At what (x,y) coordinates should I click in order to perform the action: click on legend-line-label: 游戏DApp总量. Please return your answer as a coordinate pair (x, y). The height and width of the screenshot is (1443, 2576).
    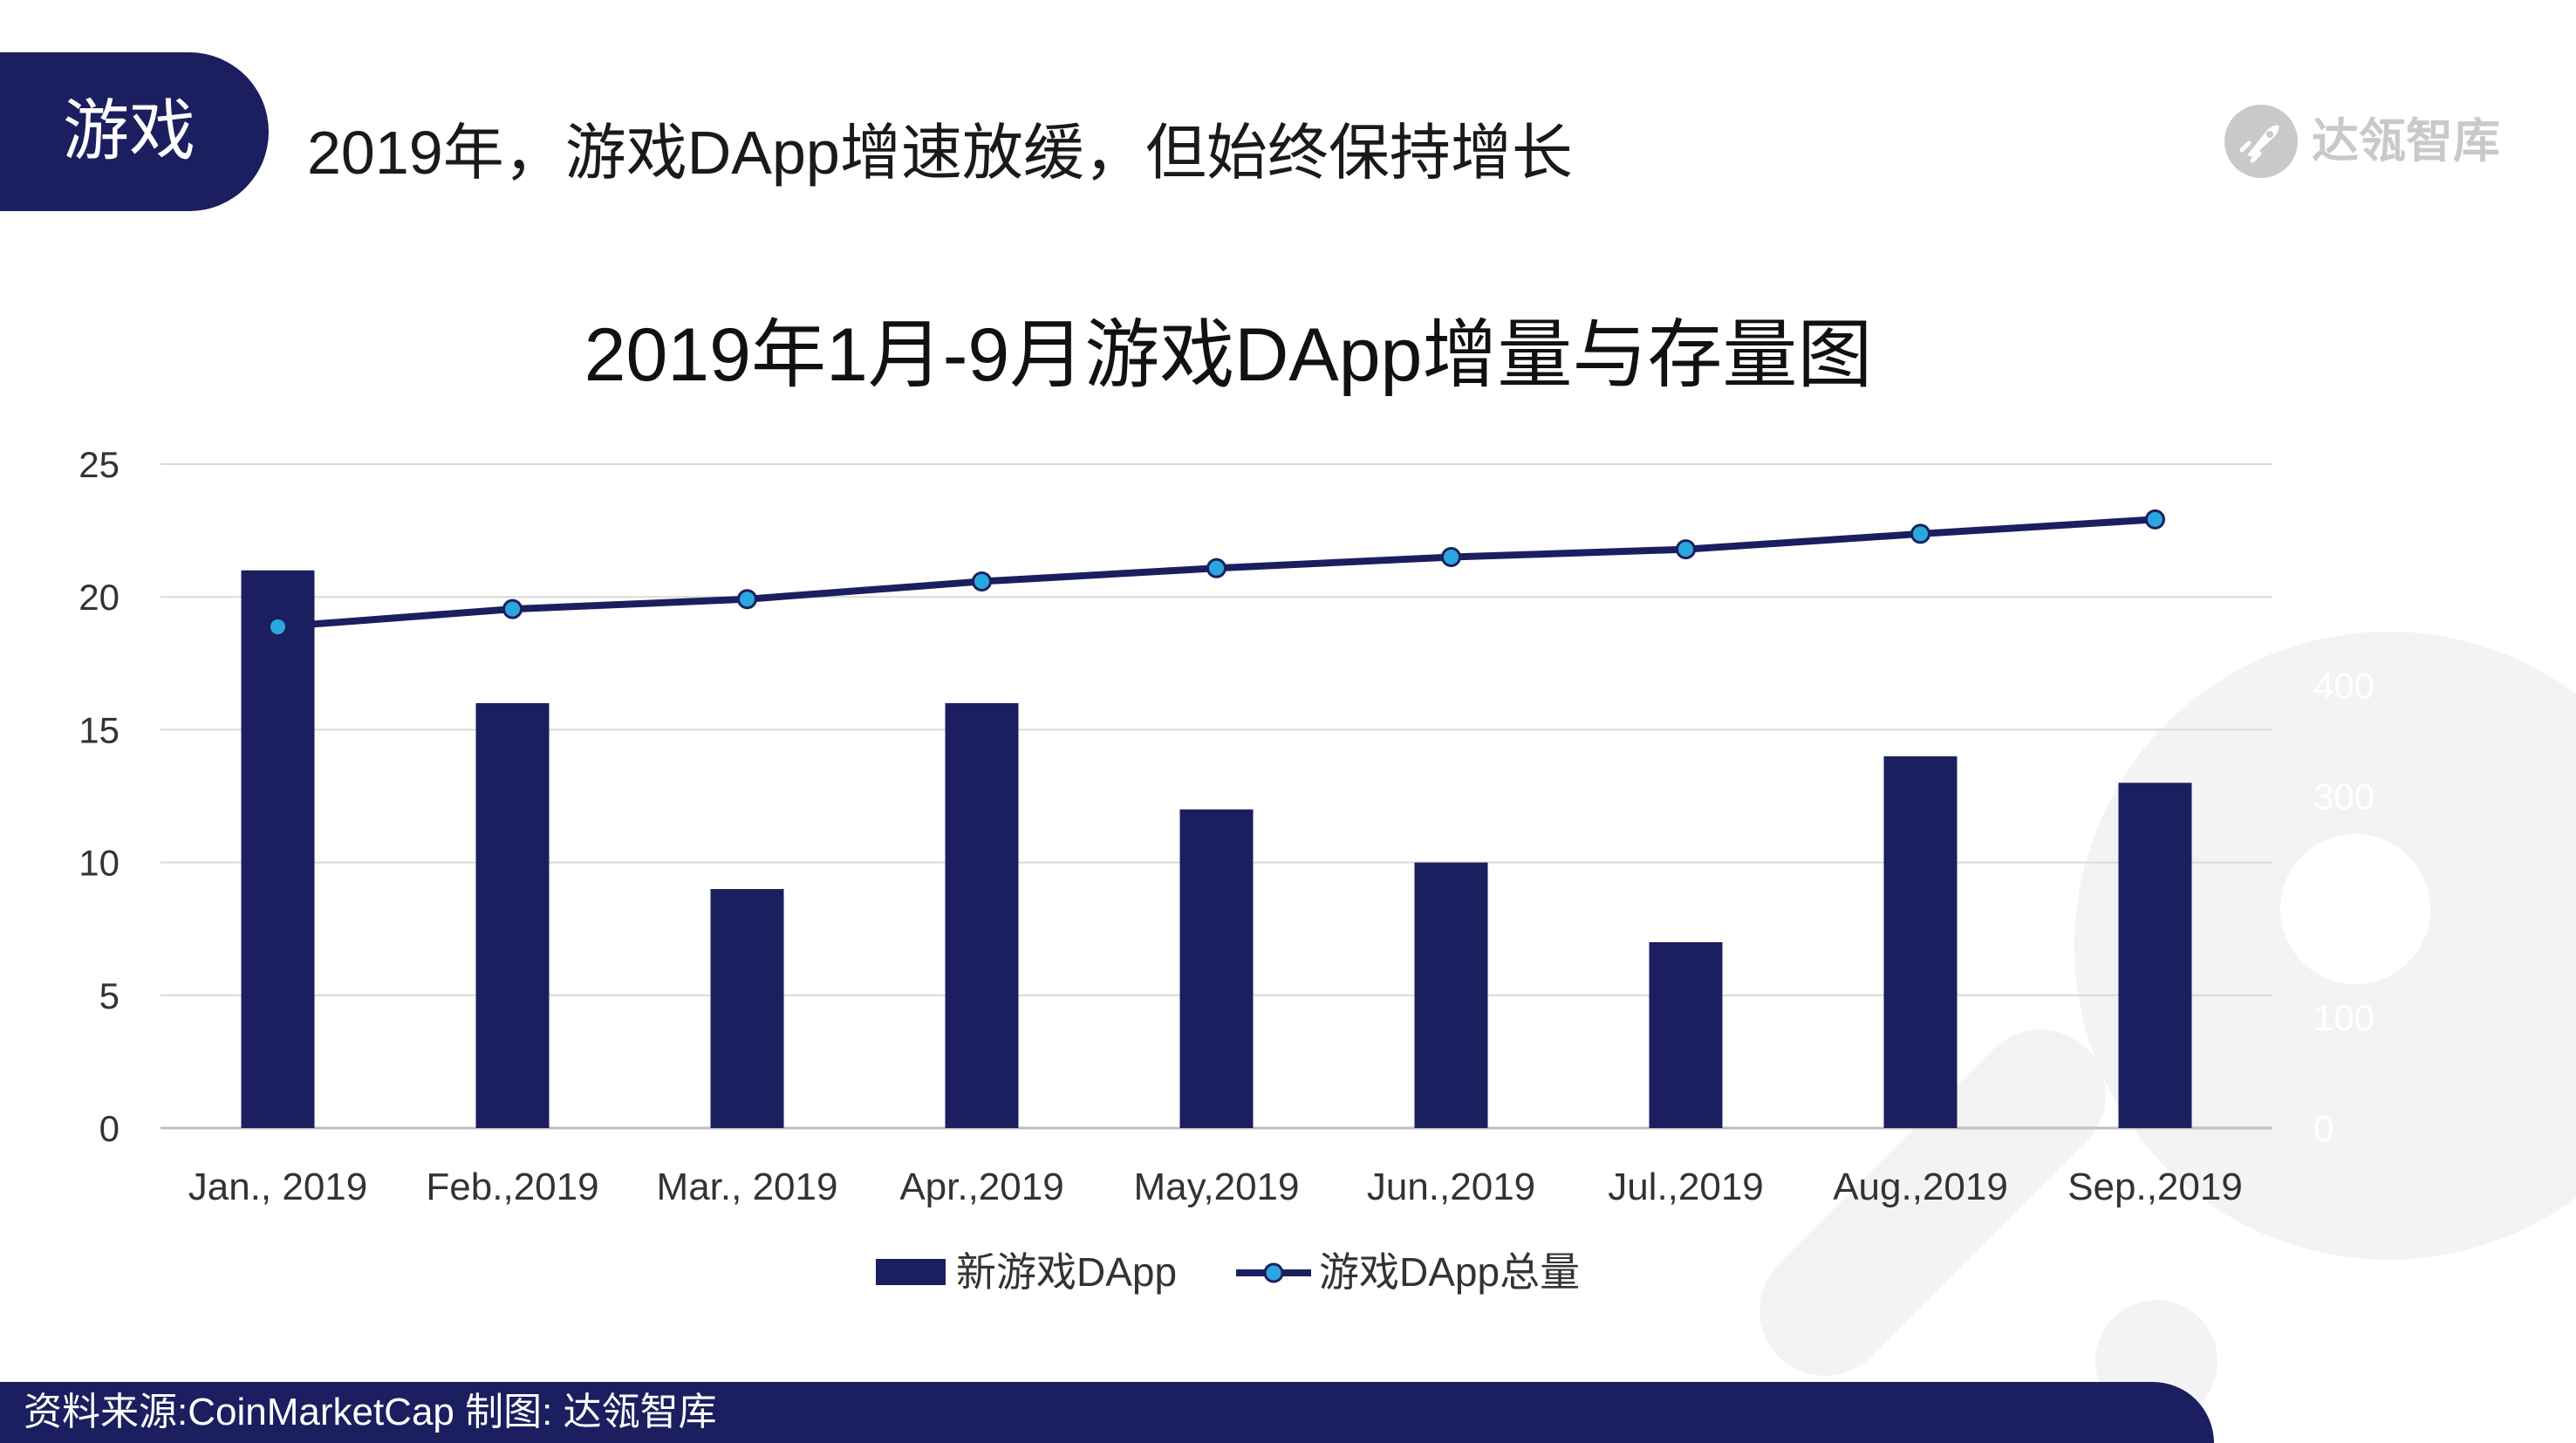
    Looking at the image, I should click on (1449, 1272).